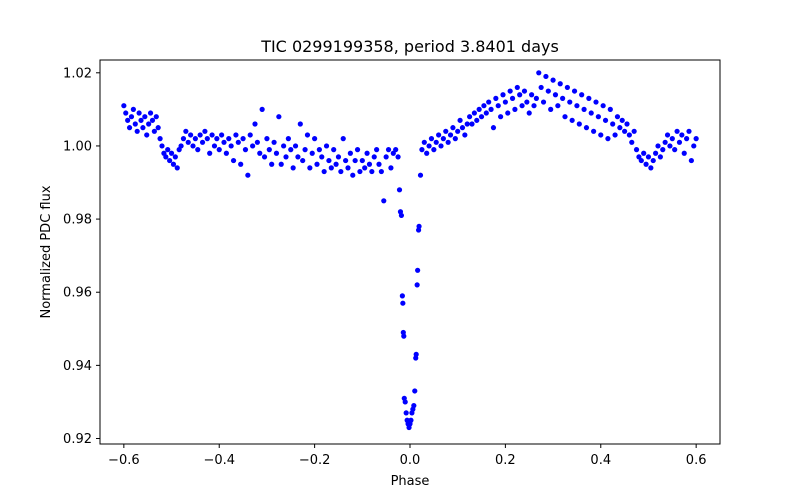  Describe the element at coordinates (77, 73) in the screenshot. I see `y-tick-label: 1.02` at that location.